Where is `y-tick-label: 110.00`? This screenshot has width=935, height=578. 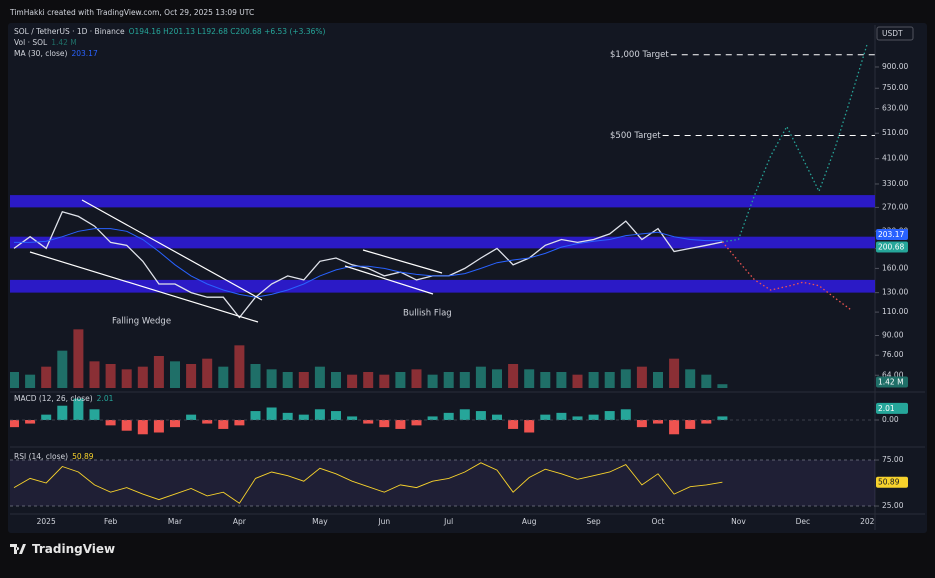 y-tick-label: 110.00 is located at coordinates (895, 311).